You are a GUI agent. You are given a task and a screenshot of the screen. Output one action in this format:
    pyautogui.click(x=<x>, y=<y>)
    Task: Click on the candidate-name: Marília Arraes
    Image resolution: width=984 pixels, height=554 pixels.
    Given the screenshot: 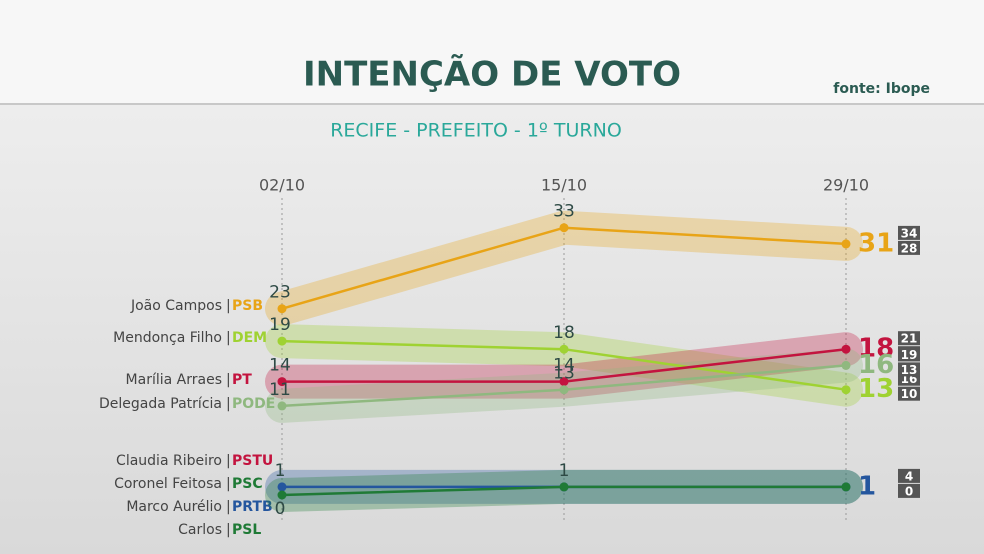 What is the action you would take?
    pyautogui.click(x=174, y=380)
    